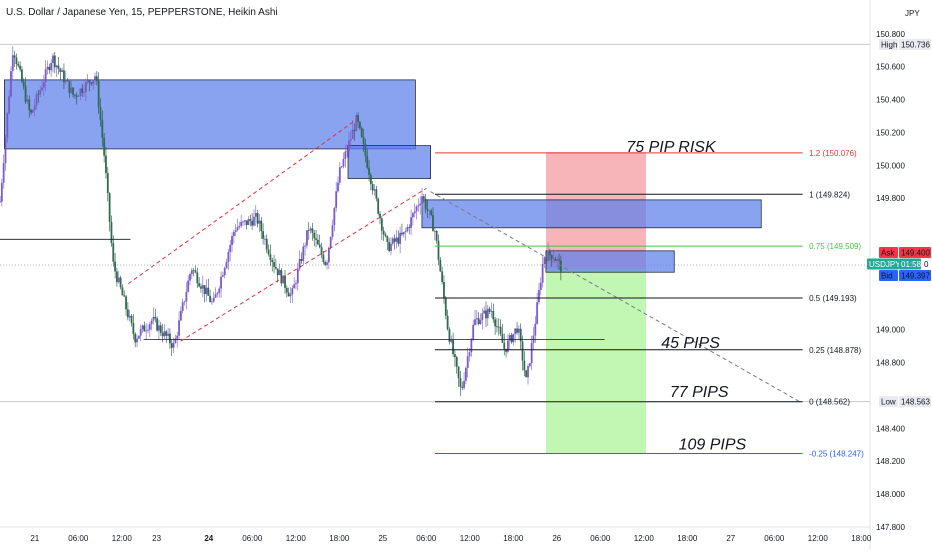 Image resolution: width=932 pixels, height=555 pixels. Describe the element at coordinates (888, 402) in the screenshot. I see `low-tag-label-bg` at that location.